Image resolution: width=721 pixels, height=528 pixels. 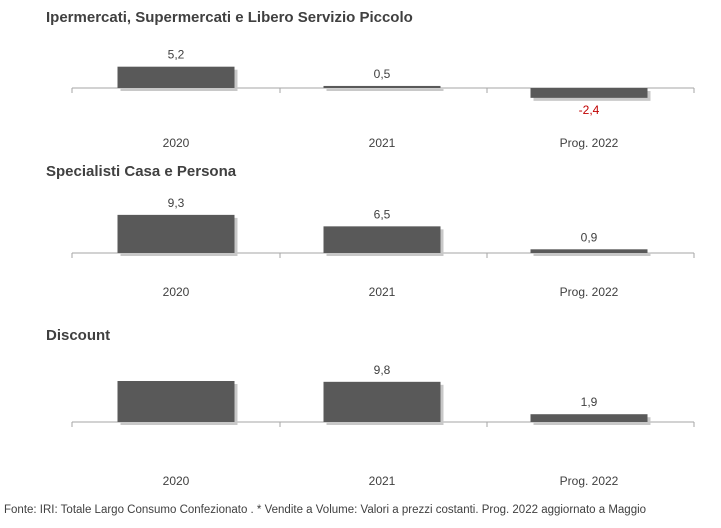 I want to click on data-label: 0,5, so click(x=382, y=74).